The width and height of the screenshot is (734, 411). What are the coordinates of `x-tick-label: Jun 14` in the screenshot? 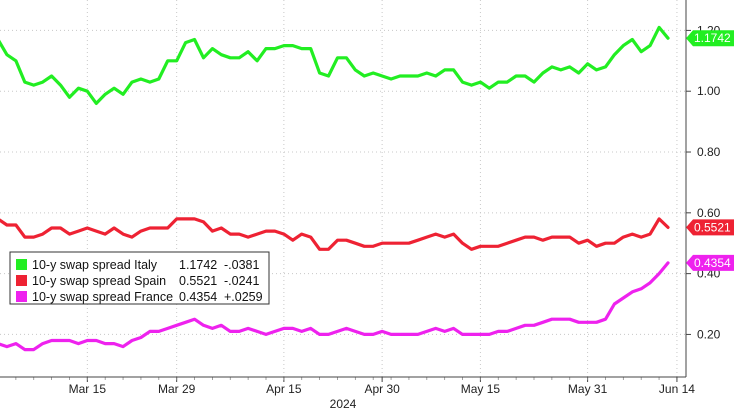 It's located at (677, 389).